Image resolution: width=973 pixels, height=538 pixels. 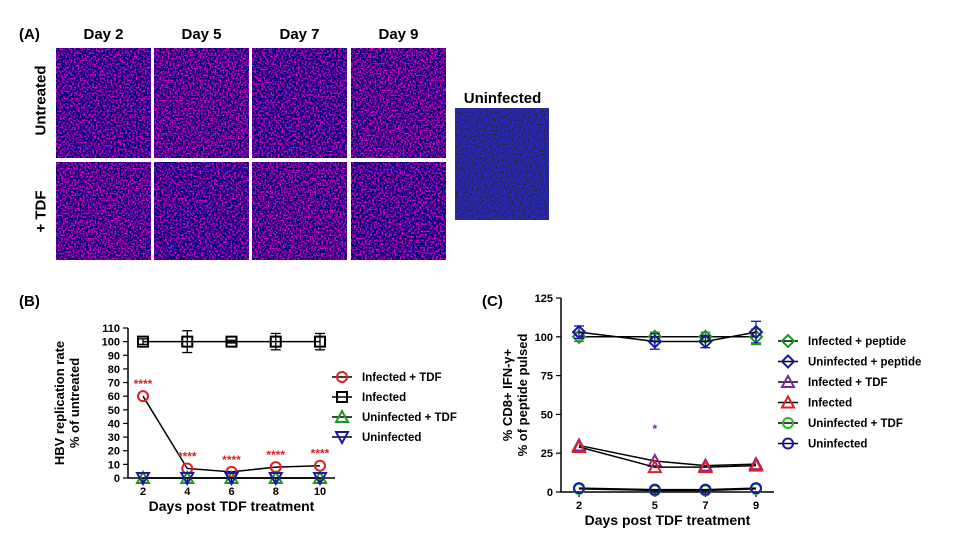 I want to click on column-header-day-2: Day 2, so click(x=103, y=34).